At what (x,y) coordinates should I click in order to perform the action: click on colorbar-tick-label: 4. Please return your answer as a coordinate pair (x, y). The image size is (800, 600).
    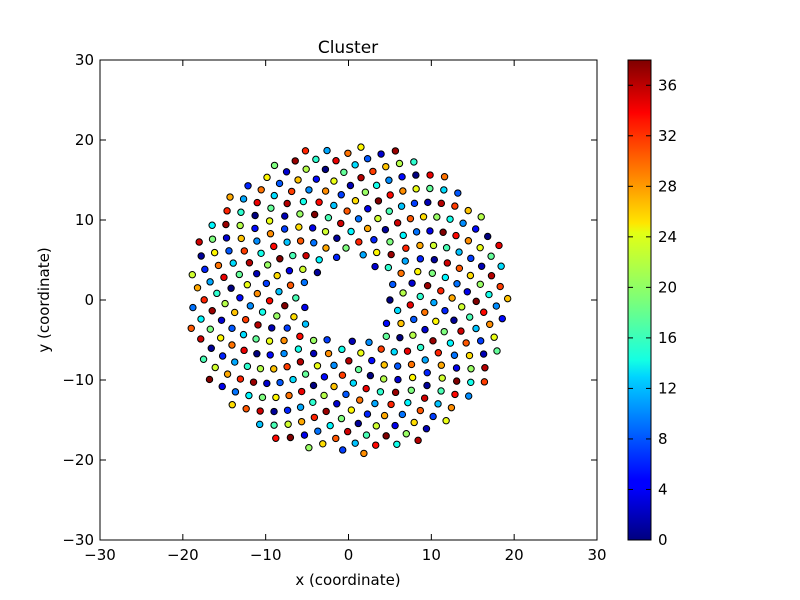
    Looking at the image, I should click on (663, 489).